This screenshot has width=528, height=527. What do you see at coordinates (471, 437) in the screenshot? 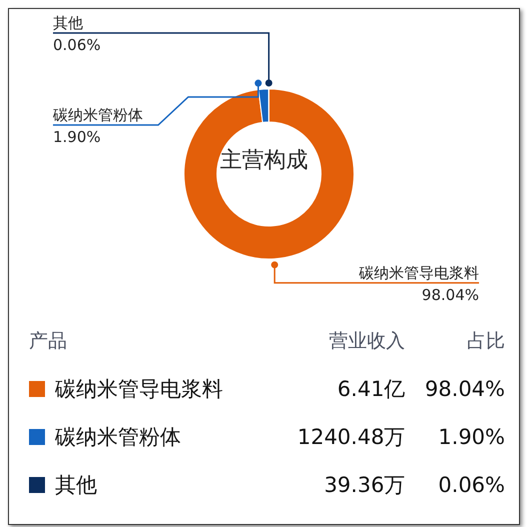
I see `text: 1.90%` at bounding box center [471, 437].